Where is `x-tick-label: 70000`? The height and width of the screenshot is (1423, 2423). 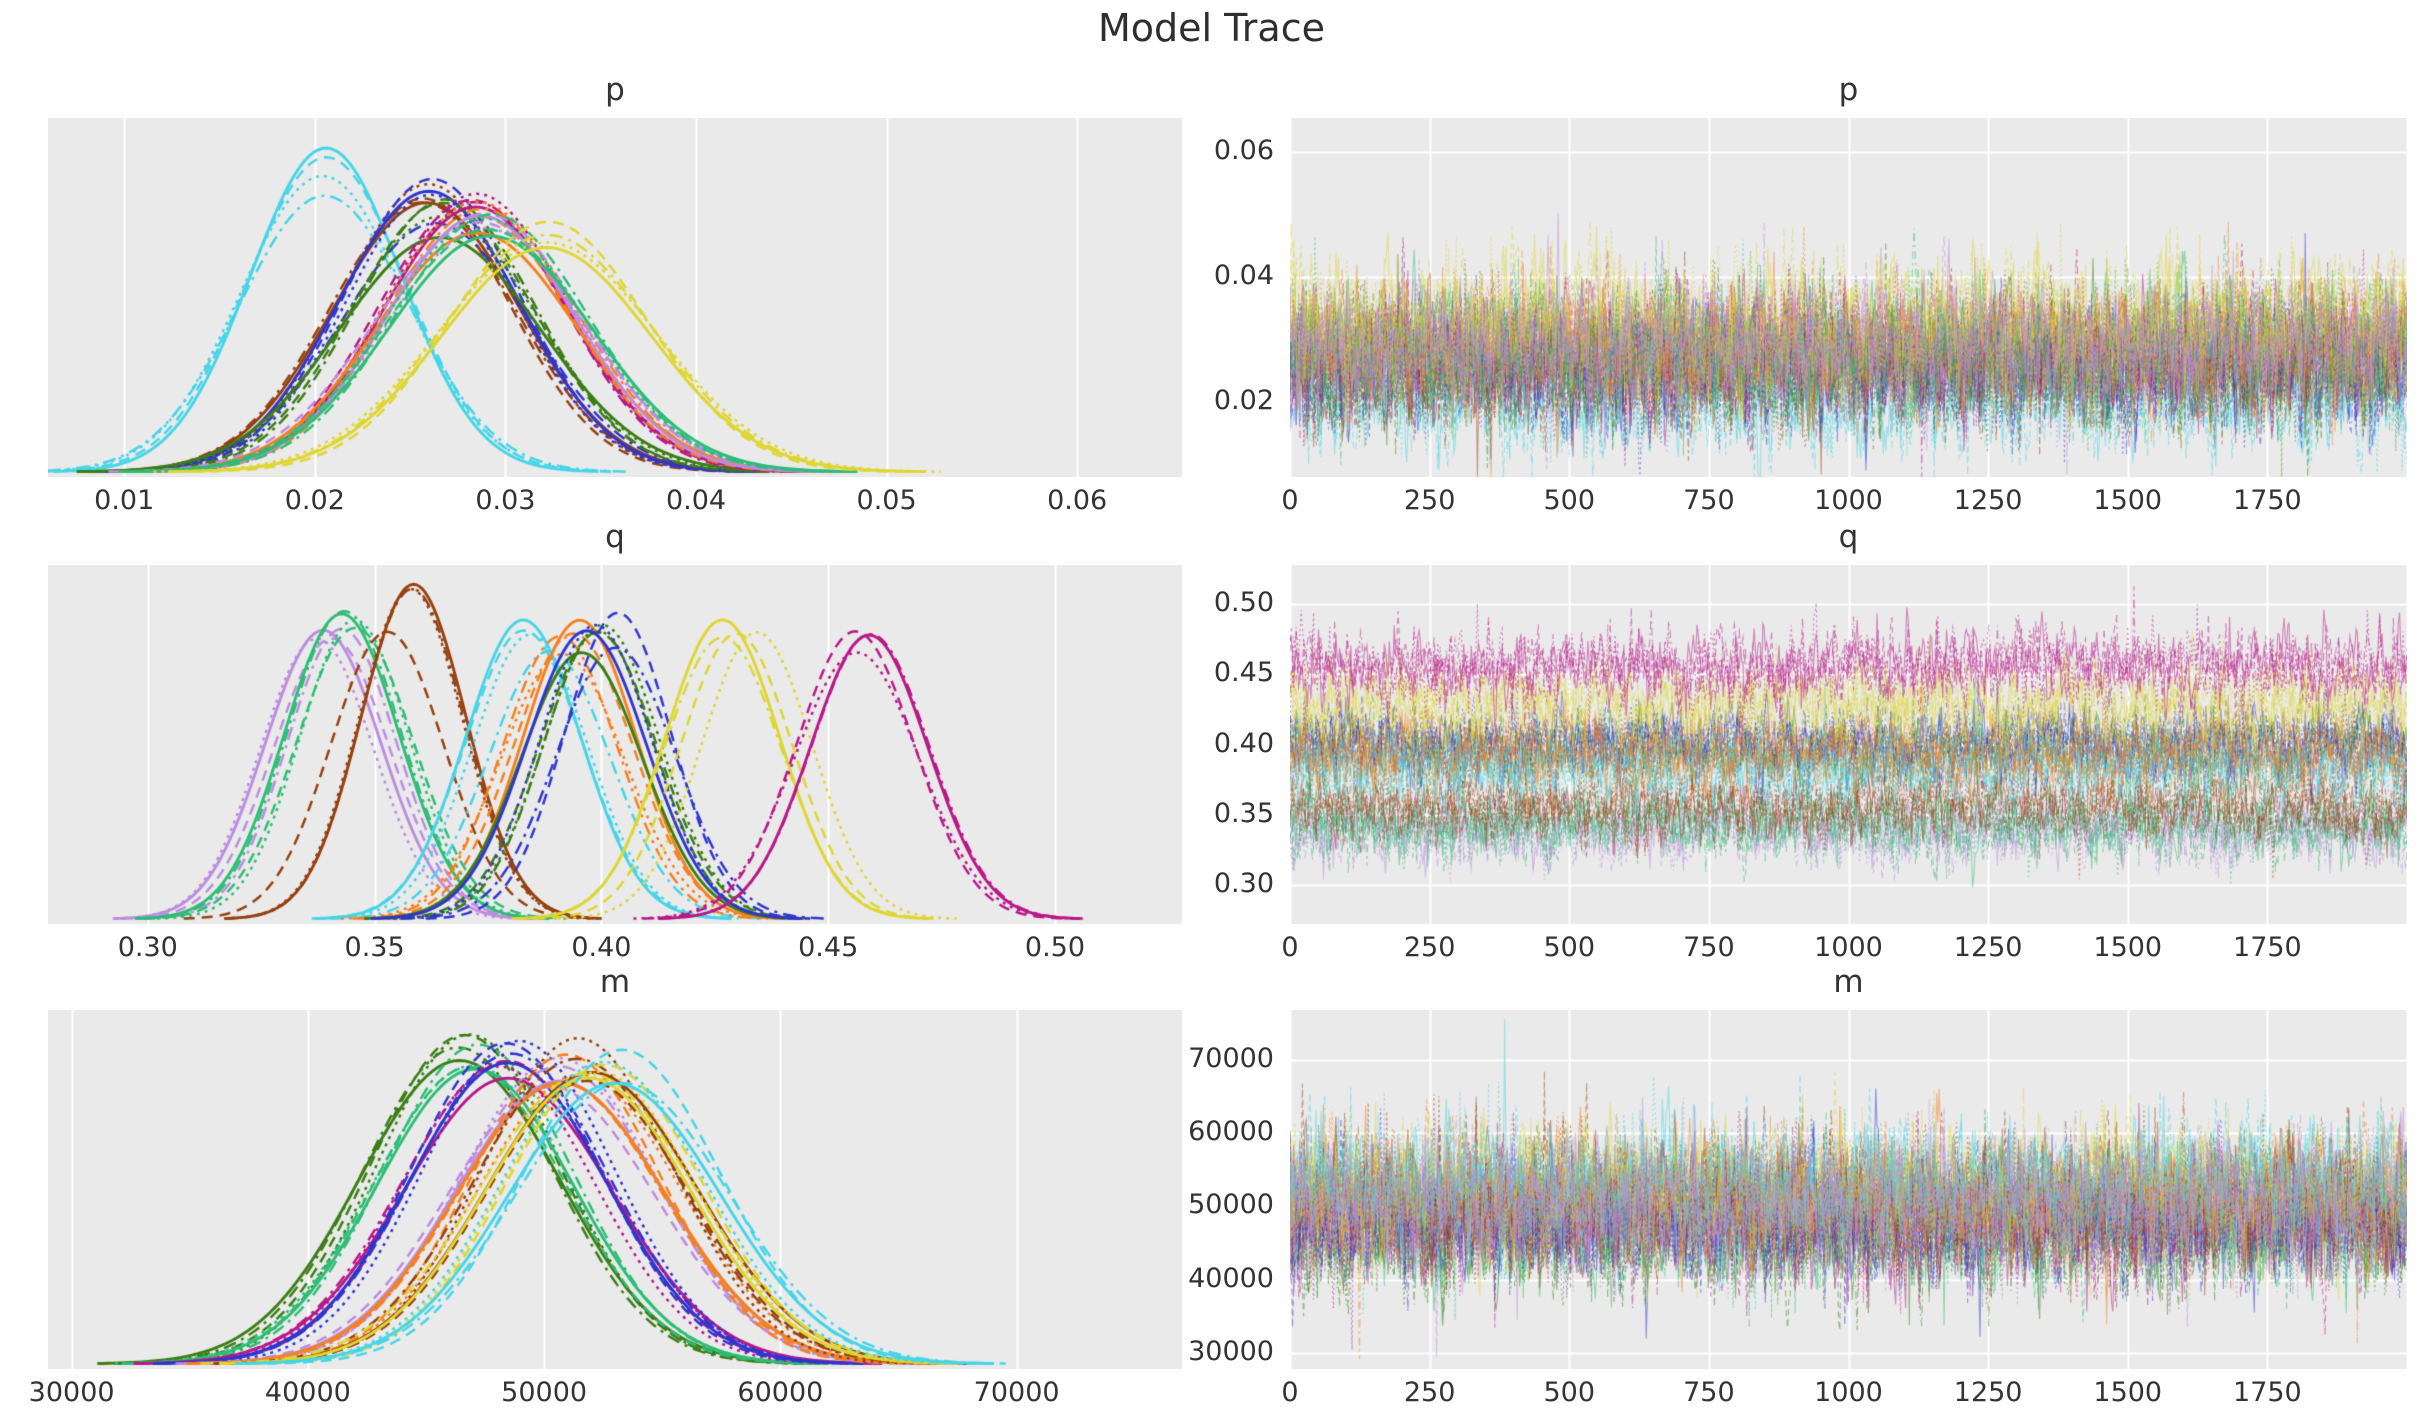 x-tick-label: 70000 is located at coordinates (1016, 1392).